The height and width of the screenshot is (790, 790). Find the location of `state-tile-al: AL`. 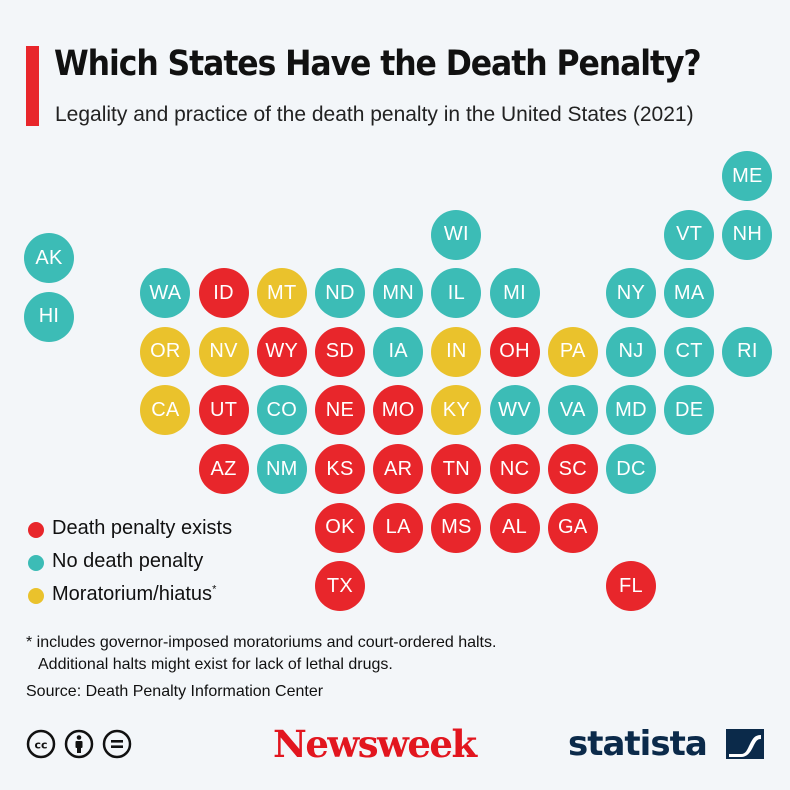

state-tile-al: AL is located at coordinates (514, 527).